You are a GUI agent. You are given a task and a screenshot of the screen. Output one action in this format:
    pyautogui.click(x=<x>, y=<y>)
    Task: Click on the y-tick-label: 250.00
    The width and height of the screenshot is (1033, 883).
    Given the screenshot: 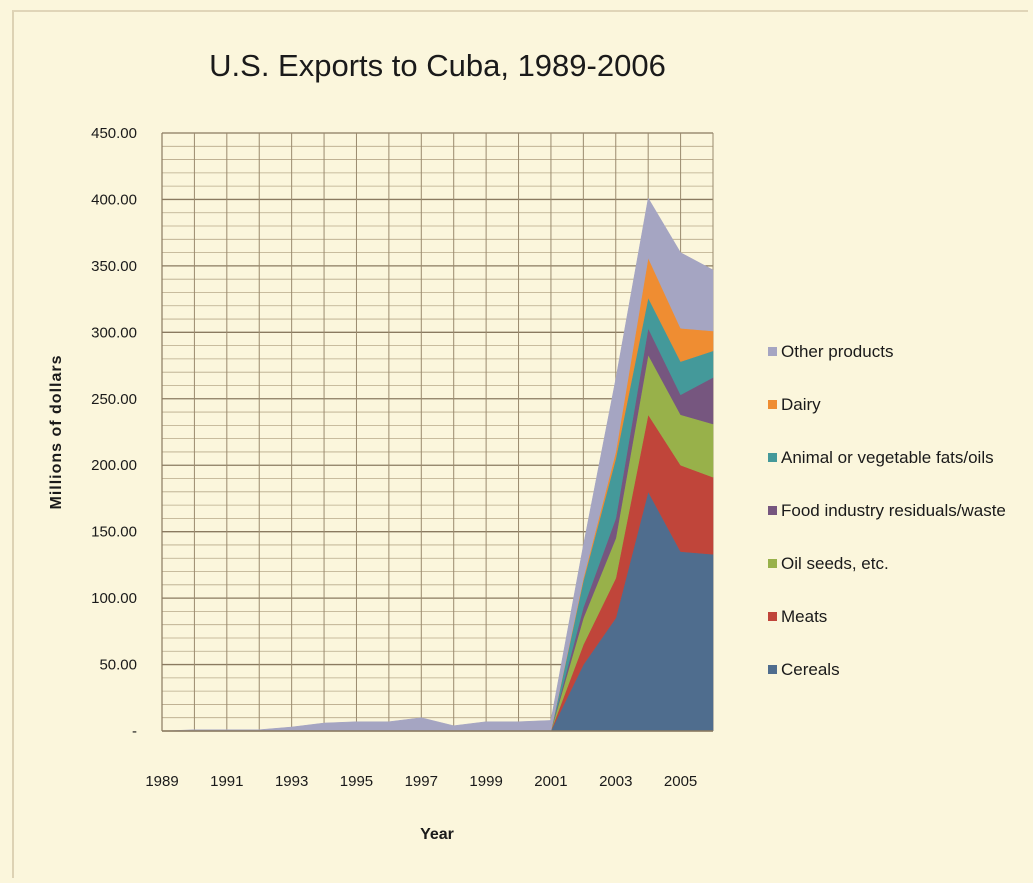 What is the action you would take?
    pyautogui.click(x=114, y=399)
    